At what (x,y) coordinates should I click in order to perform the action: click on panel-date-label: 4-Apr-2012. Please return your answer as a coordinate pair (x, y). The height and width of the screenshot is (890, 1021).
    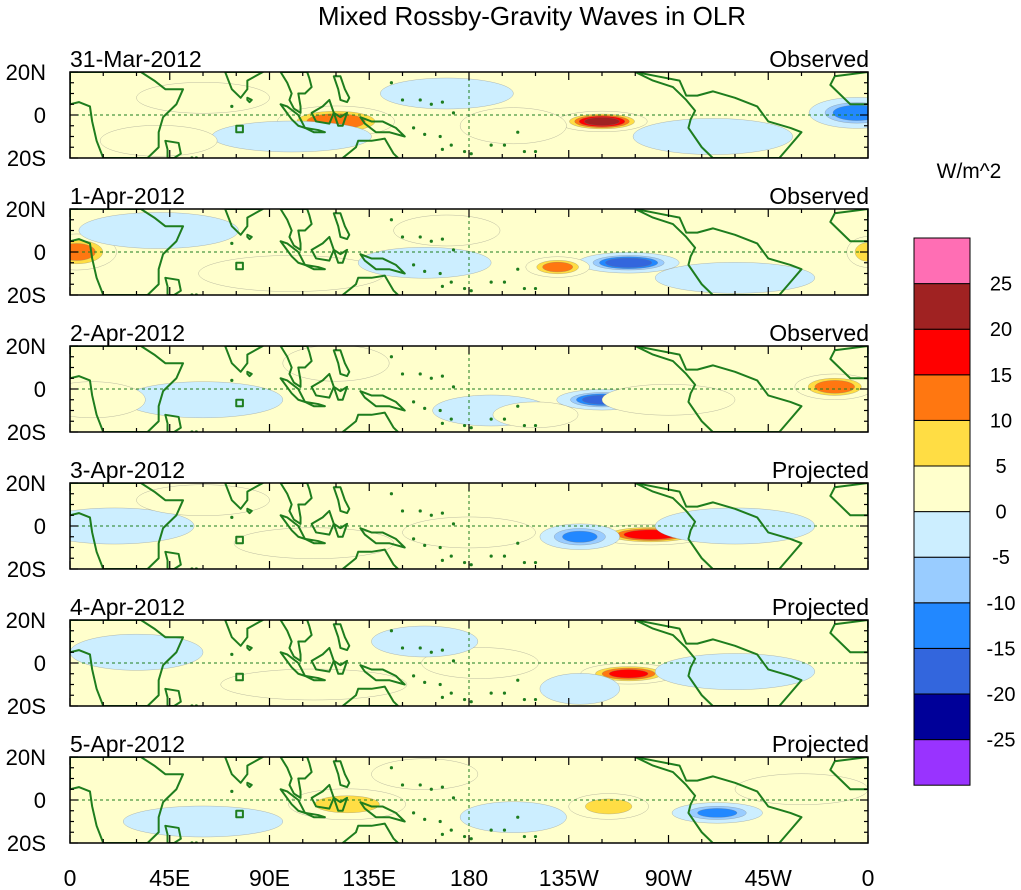
    Looking at the image, I should click on (127, 607).